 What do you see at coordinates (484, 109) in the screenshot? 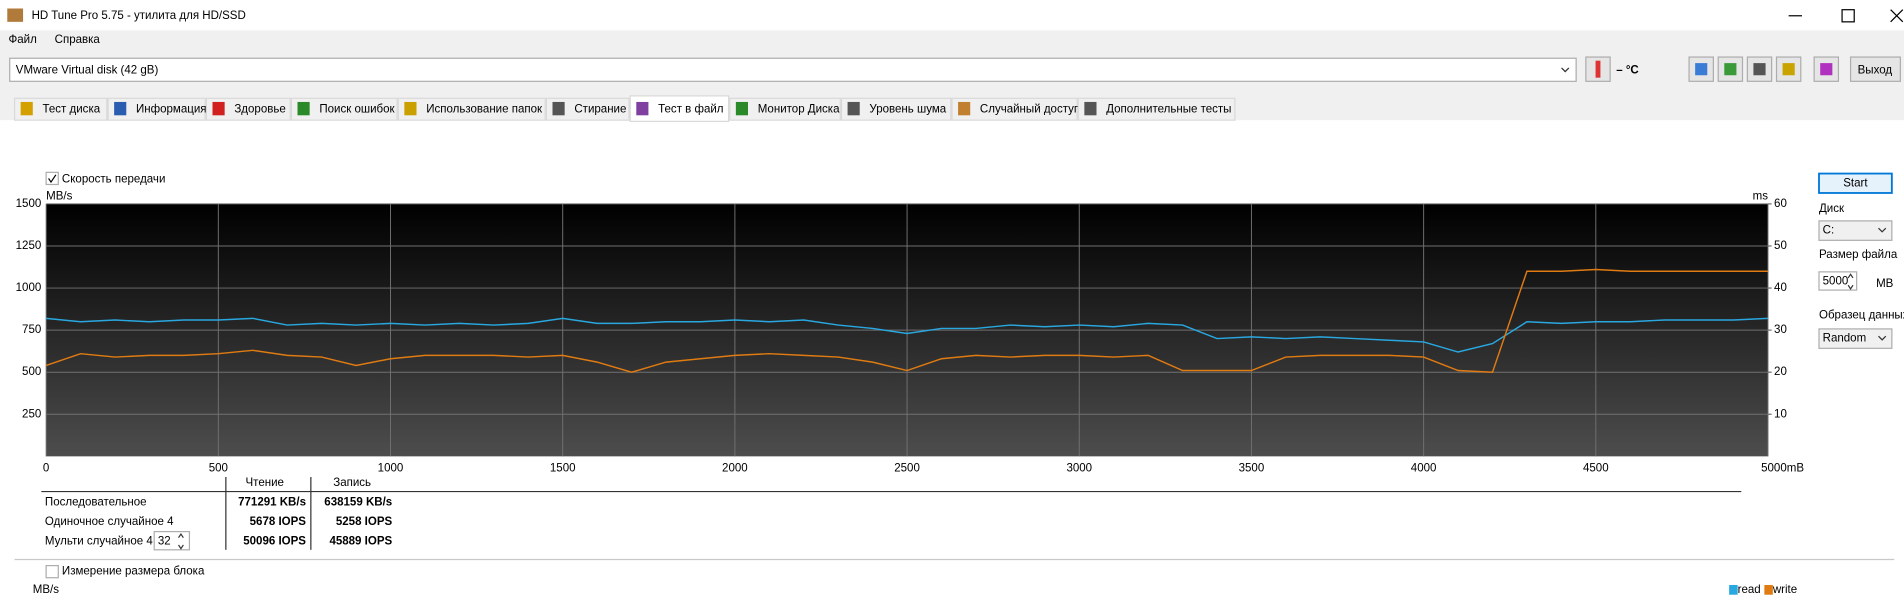
I see `tab-label: Использование папок` at bounding box center [484, 109].